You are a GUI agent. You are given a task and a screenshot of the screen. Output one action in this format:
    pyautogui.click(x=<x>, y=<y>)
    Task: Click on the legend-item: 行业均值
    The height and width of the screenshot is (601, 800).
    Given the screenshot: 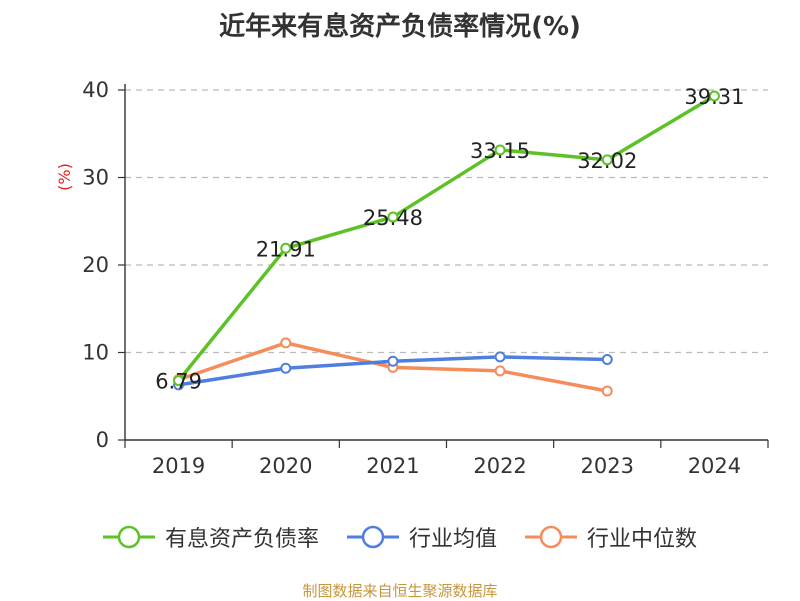 What is the action you would take?
    pyautogui.click(x=421, y=537)
    